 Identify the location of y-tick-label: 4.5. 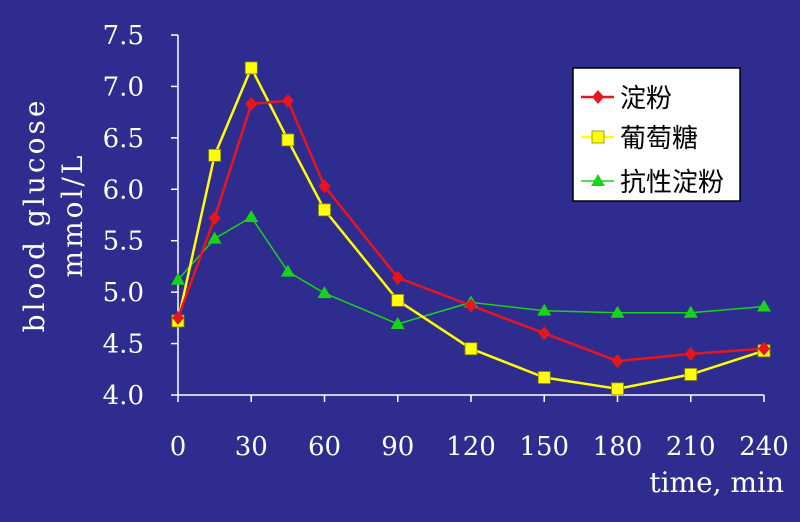
(123, 345).